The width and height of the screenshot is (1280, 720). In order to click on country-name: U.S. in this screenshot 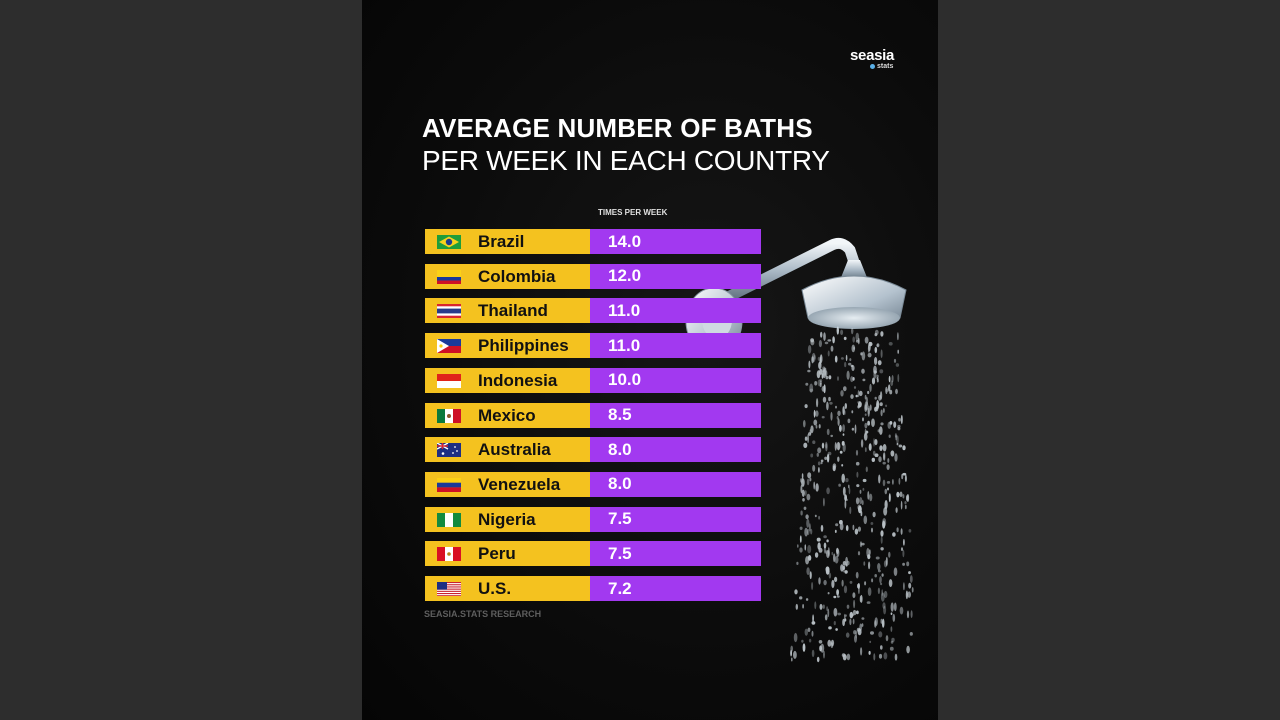, I will do `click(495, 588)`.